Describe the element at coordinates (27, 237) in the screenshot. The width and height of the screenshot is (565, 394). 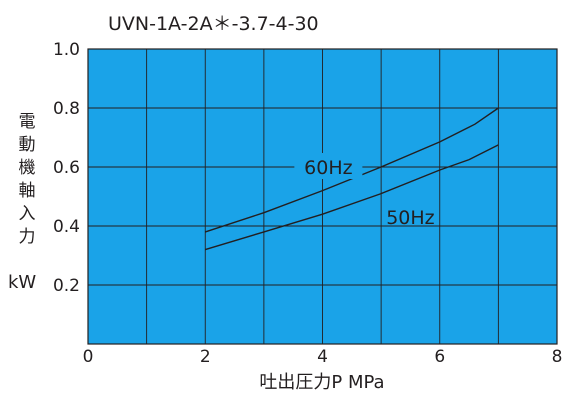
I see `y-axis-label-char: 力` at that location.